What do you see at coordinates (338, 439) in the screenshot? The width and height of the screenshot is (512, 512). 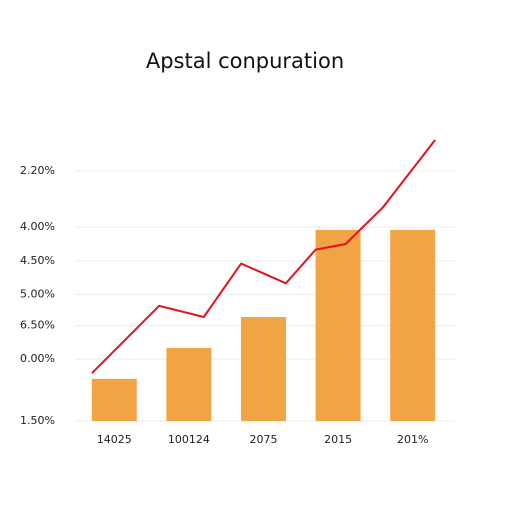 I see `x-tick-label: 2015` at bounding box center [338, 439].